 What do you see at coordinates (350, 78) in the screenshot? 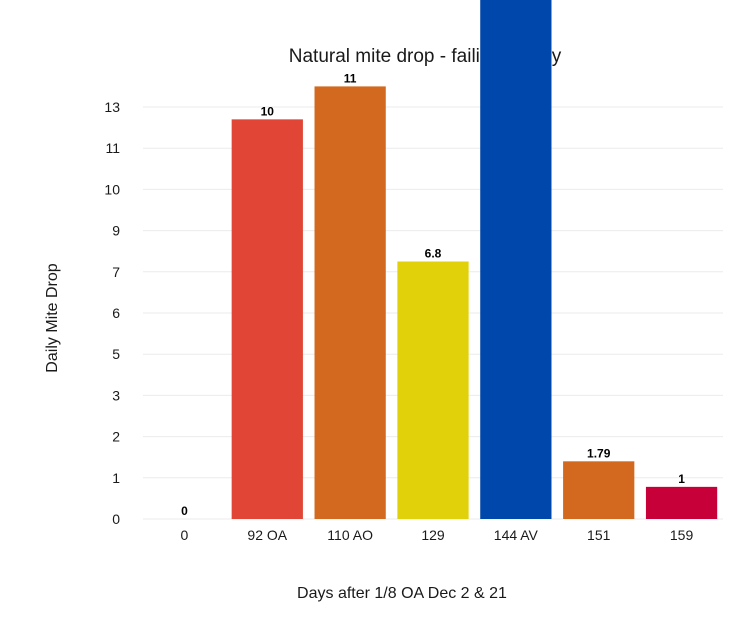
I see `bar-data-label: 11` at bounding box center [350, 78].